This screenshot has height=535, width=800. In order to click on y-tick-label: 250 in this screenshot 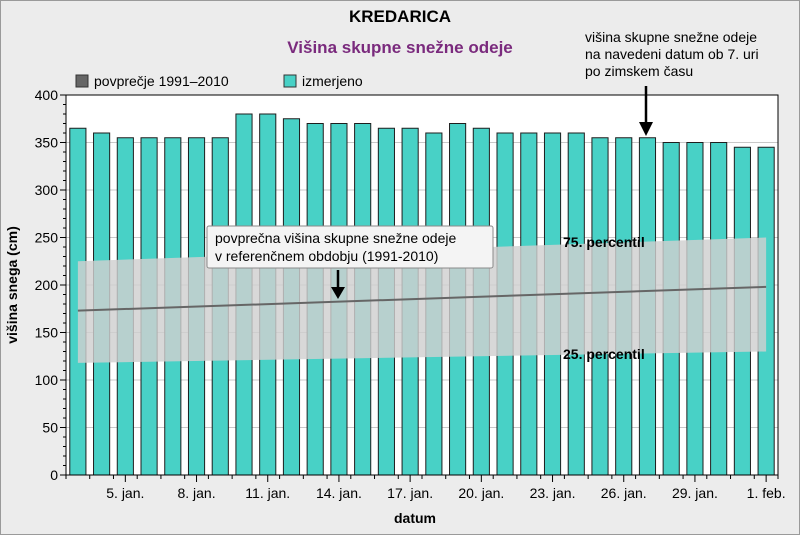, I will do `click(47, 238)`.